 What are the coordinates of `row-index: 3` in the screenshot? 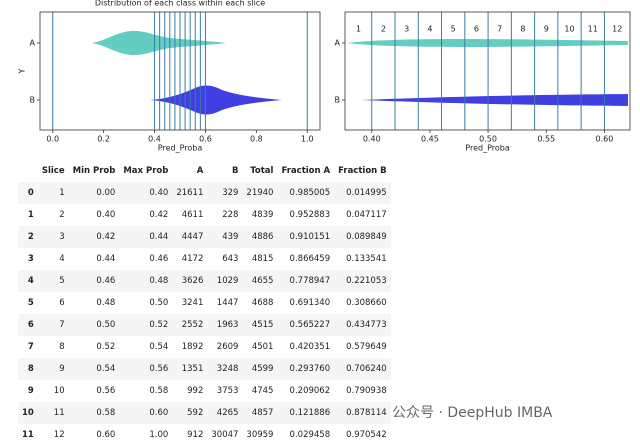 It's located at (30, 259).